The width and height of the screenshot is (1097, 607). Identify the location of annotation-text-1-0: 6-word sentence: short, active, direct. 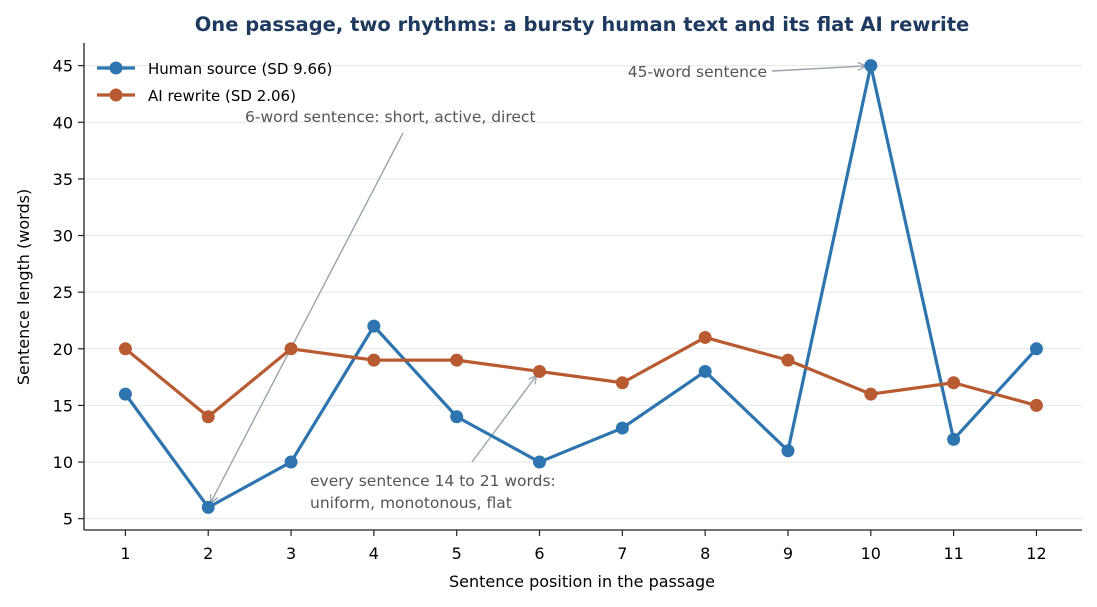
(390, 117).